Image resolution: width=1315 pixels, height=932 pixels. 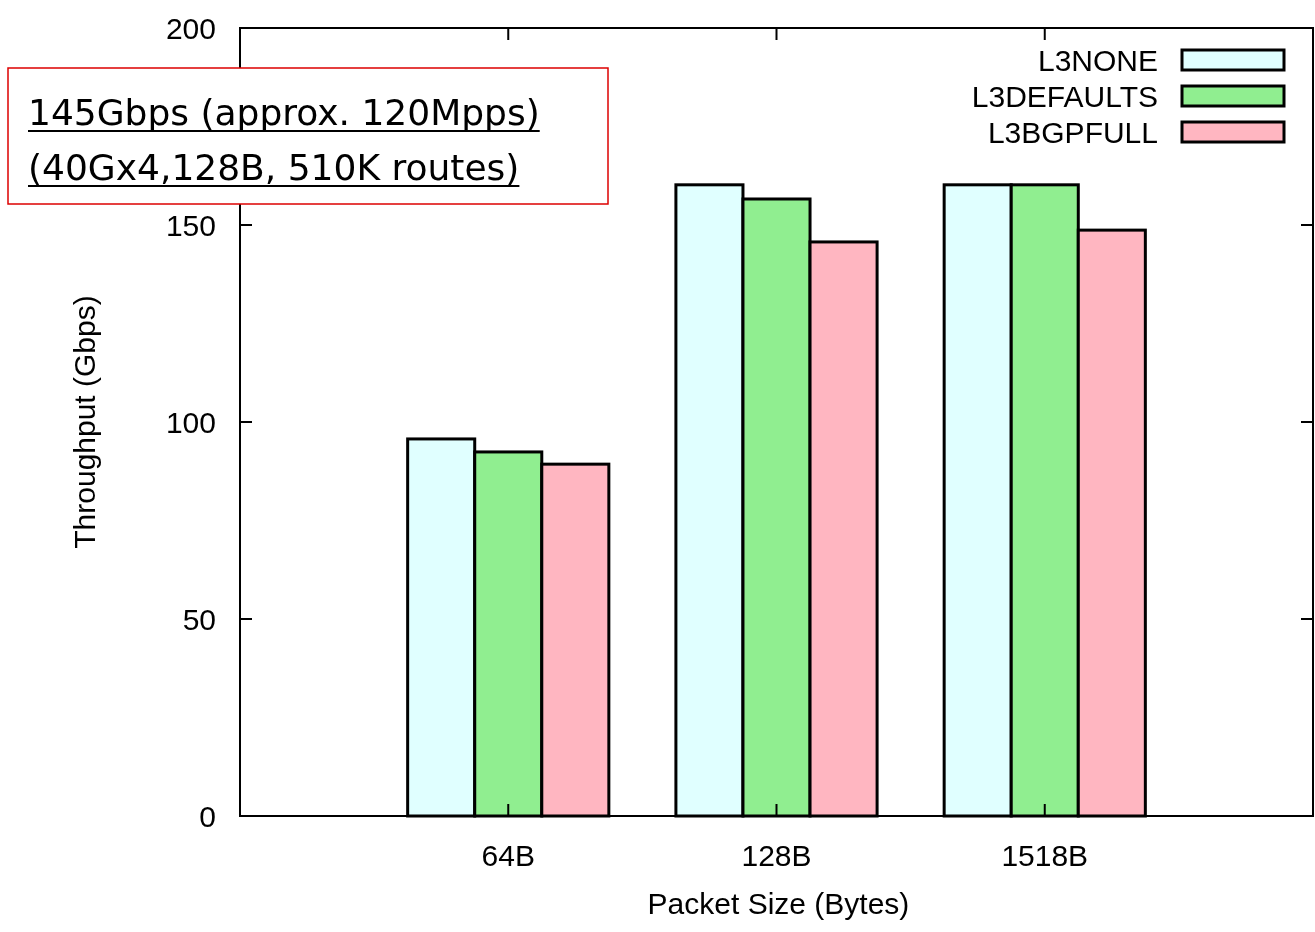 I want to click on legend-label: L3DEFAULTS, so click(x=1064, y=96).